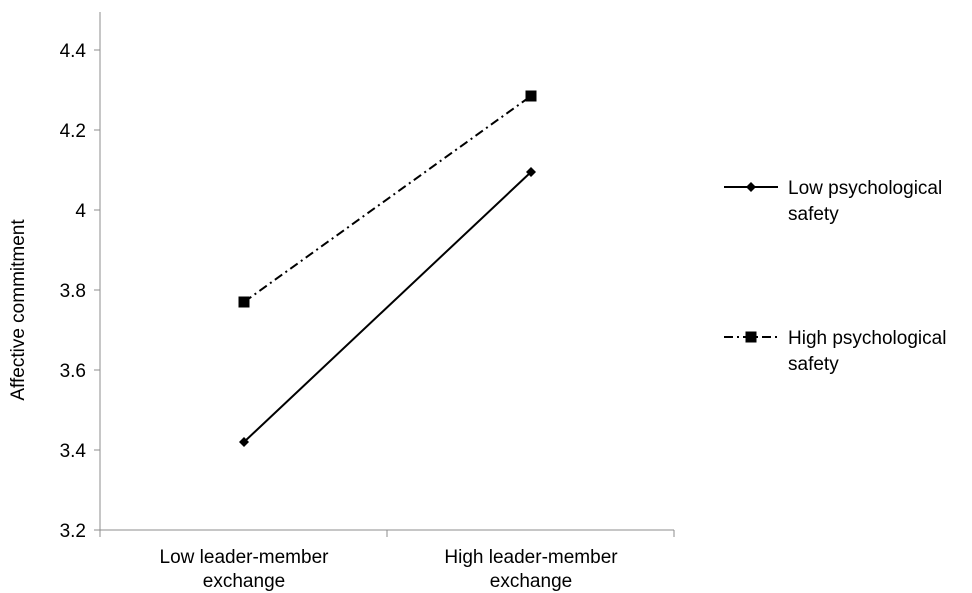 Image resolution: width=972 pixels, height=593 pixels. Describe the element at coordinates (73, 531) in the screenshot. I see `y-tick-label: 3.2` at that location.